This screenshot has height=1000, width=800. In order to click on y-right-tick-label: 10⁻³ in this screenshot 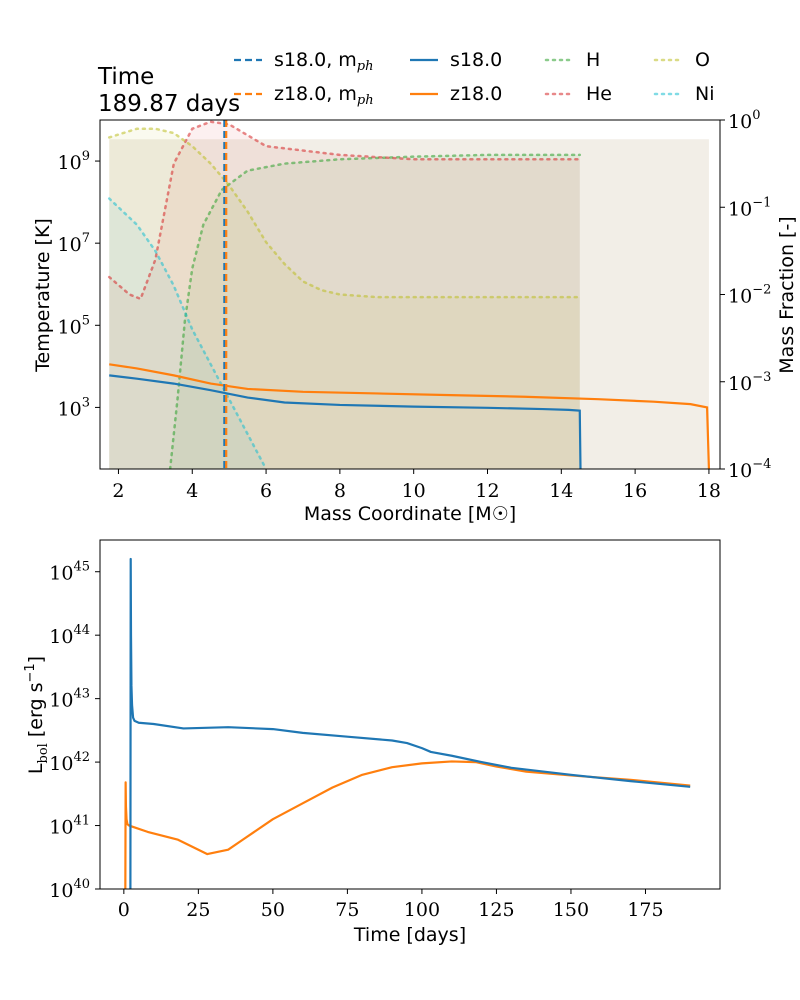, I will do `click(749, 382)`.